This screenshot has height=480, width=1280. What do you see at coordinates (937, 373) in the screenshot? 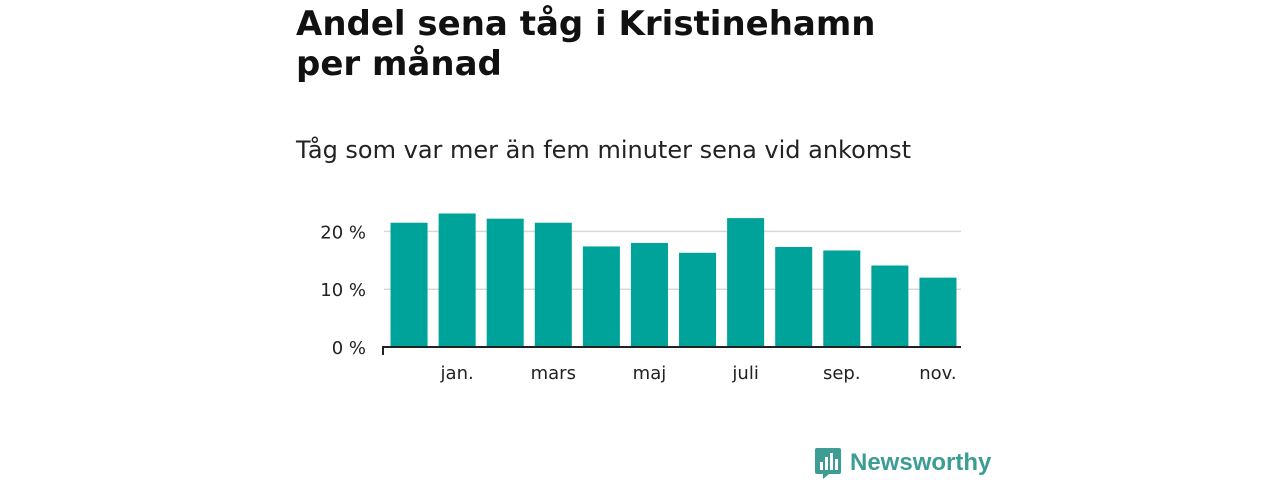
I see `x-tick-label: nov.` at bounding box center [937, 373].